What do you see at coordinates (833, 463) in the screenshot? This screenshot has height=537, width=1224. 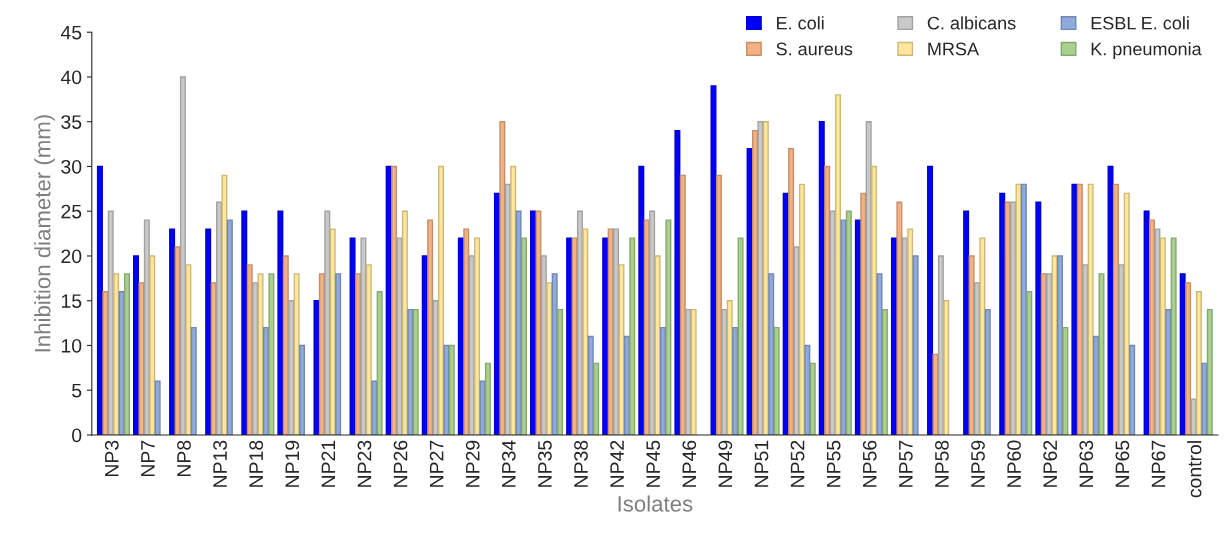 I see `x-tick-label: NP55` at bounding box center [833, 463].